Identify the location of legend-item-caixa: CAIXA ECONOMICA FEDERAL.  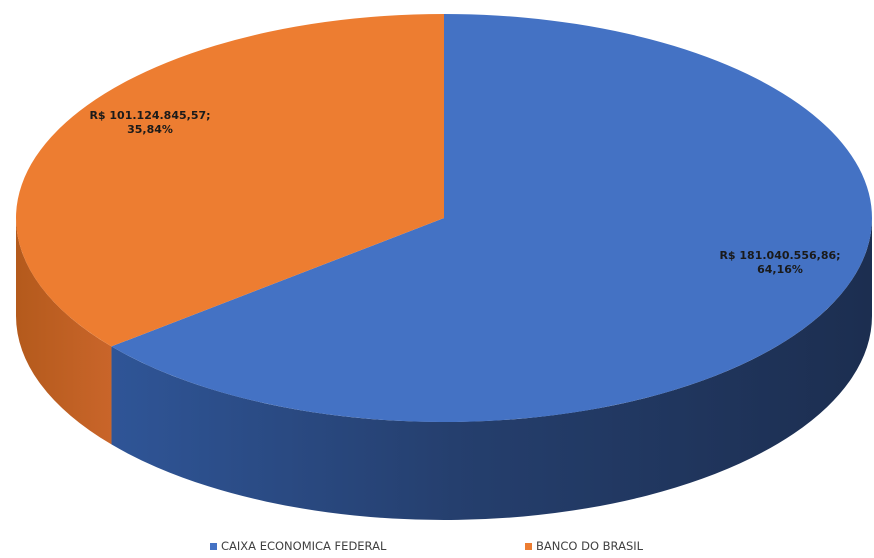
(298, 546).